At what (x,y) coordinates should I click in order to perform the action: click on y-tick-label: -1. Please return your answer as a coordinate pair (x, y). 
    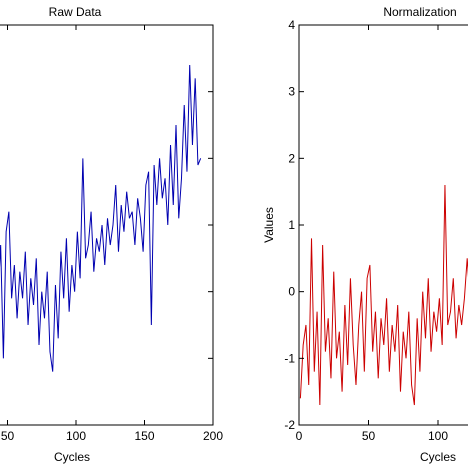
    Looking at the image, I should click on (289, 358).